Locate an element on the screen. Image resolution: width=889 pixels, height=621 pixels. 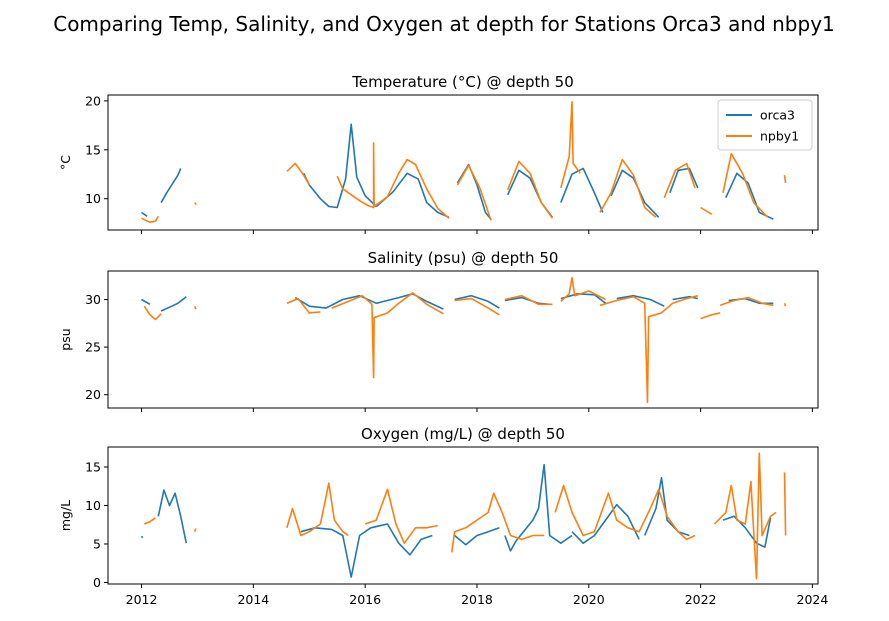
x-tick-label: 2012 is located at coordinates (142, 599).